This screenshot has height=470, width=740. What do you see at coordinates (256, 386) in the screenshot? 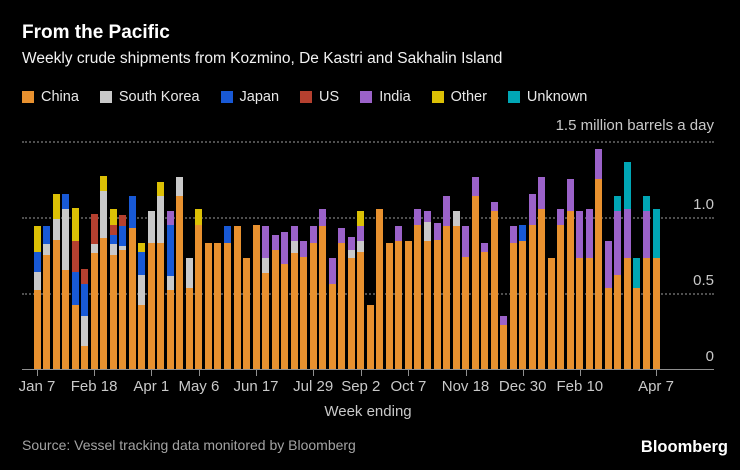
I see `x-axis-label-jun-17: Jun 17` at bounding box center [256, 386].